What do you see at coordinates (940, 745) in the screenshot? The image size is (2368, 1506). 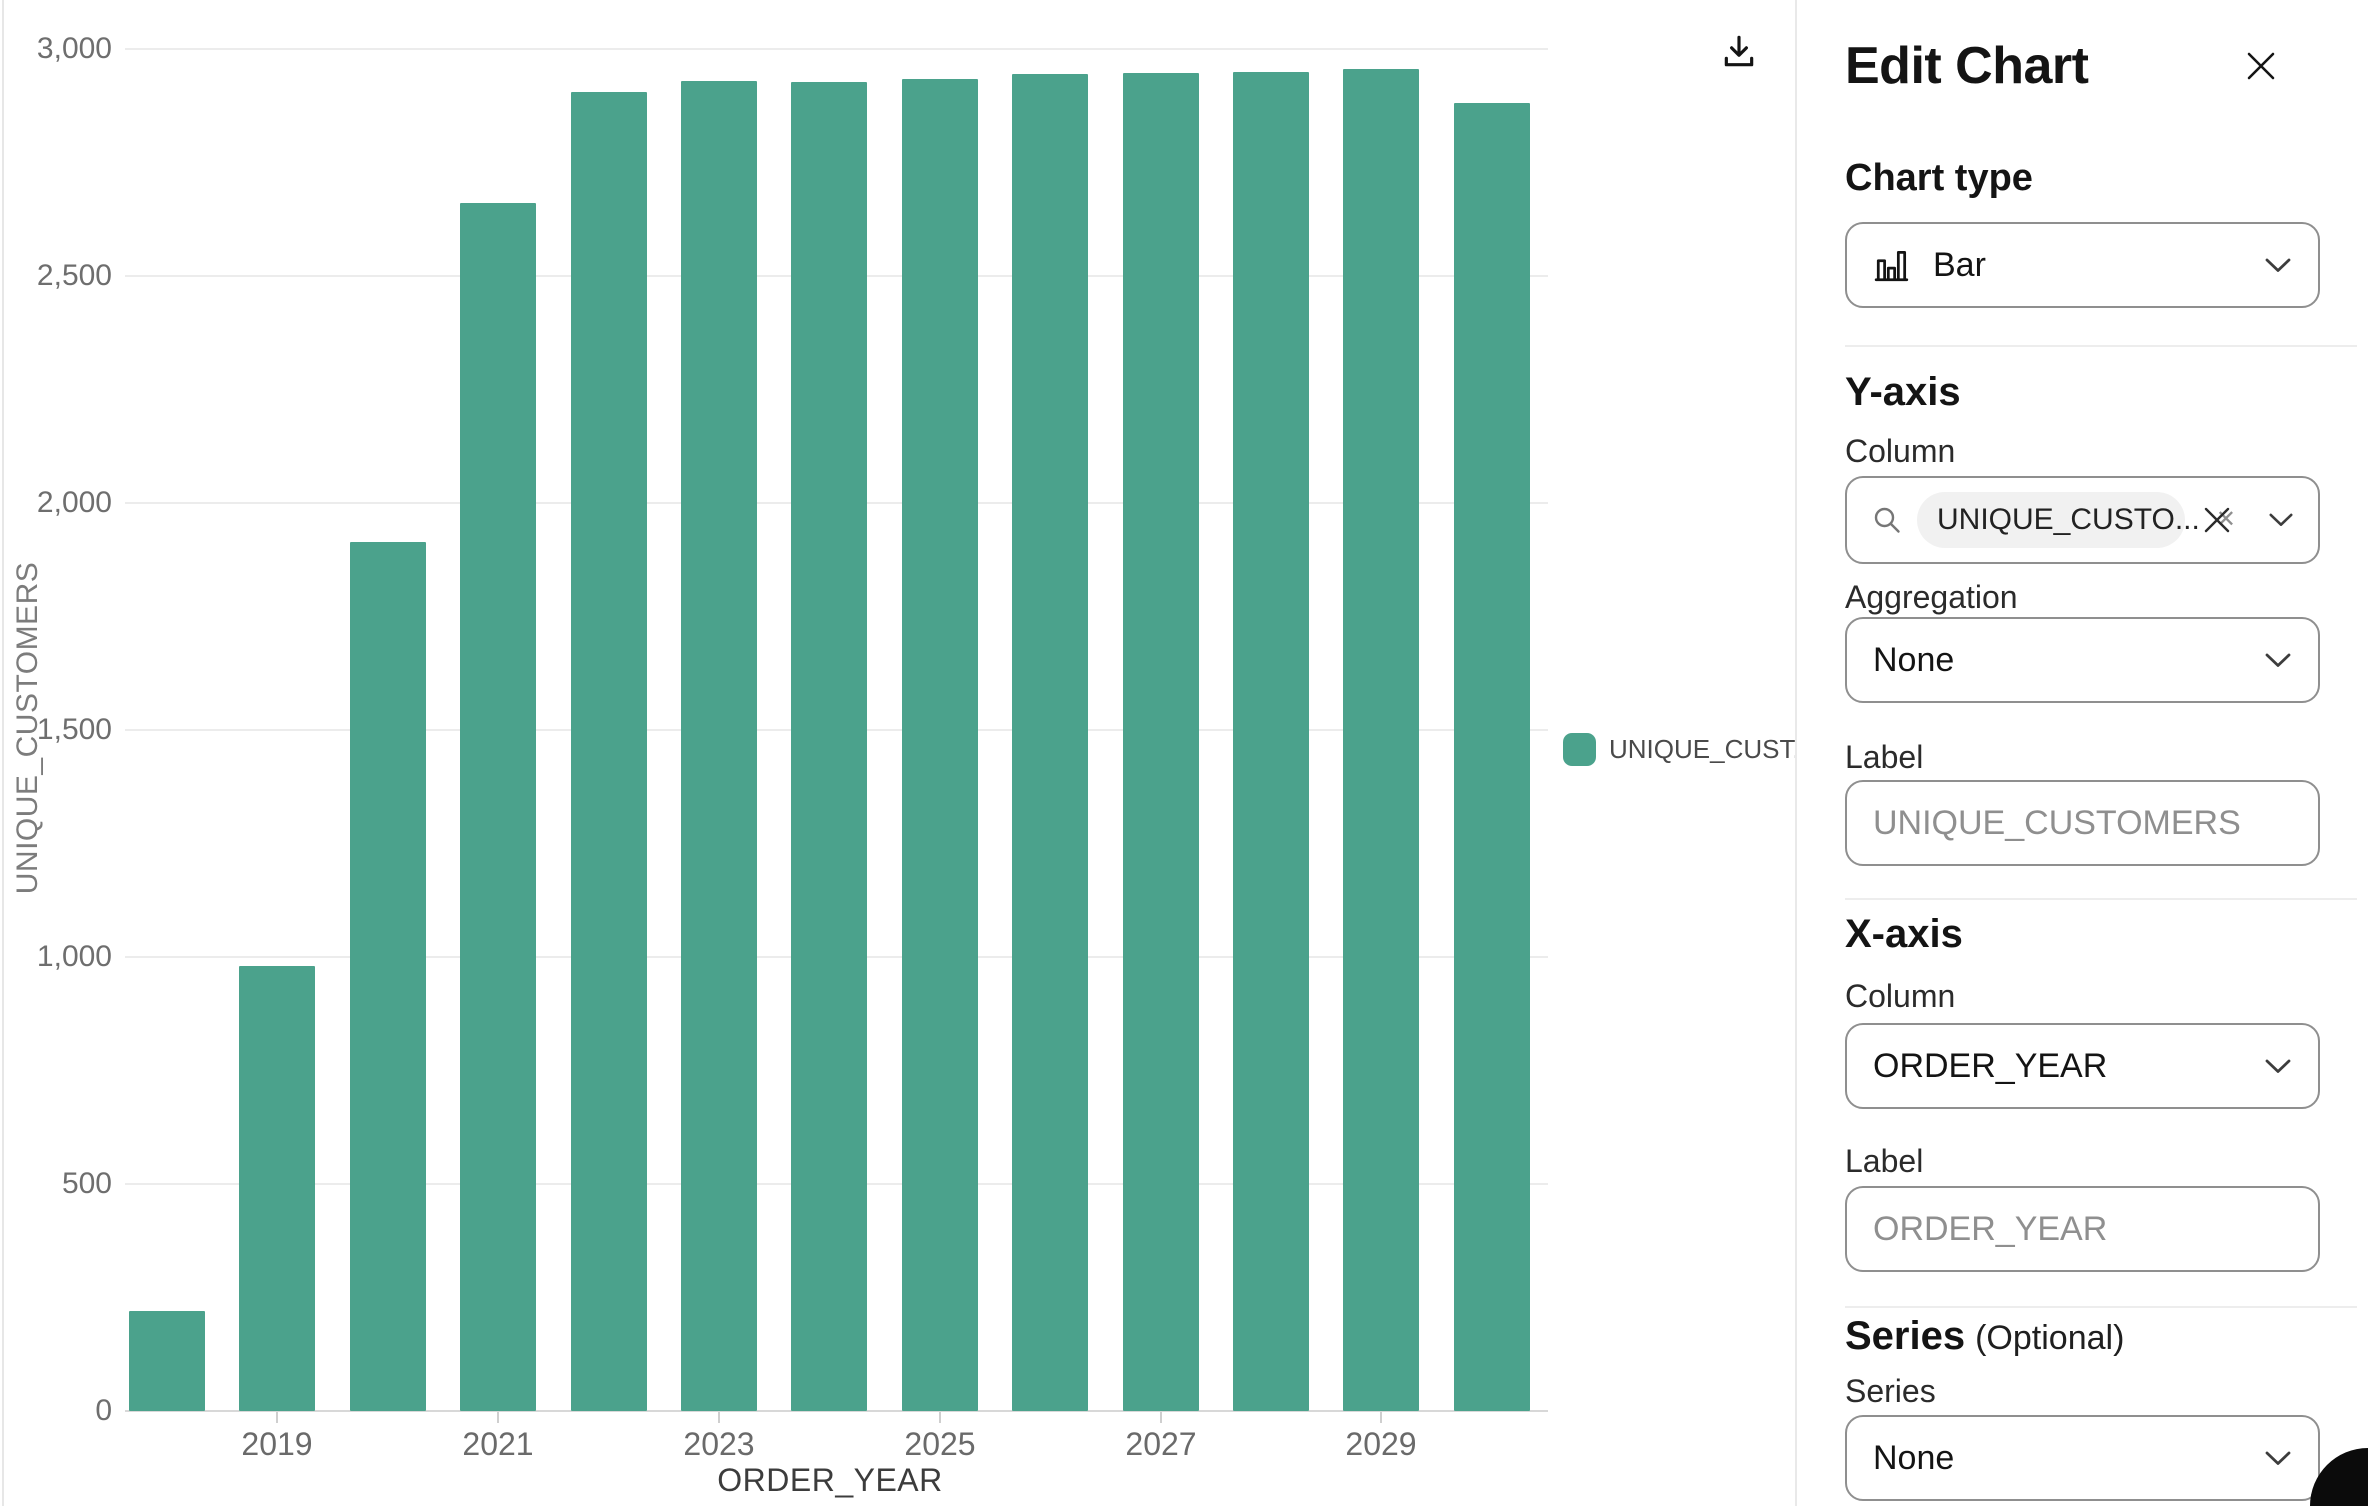 I see `bar-2025` at bounding box center [940, 745].